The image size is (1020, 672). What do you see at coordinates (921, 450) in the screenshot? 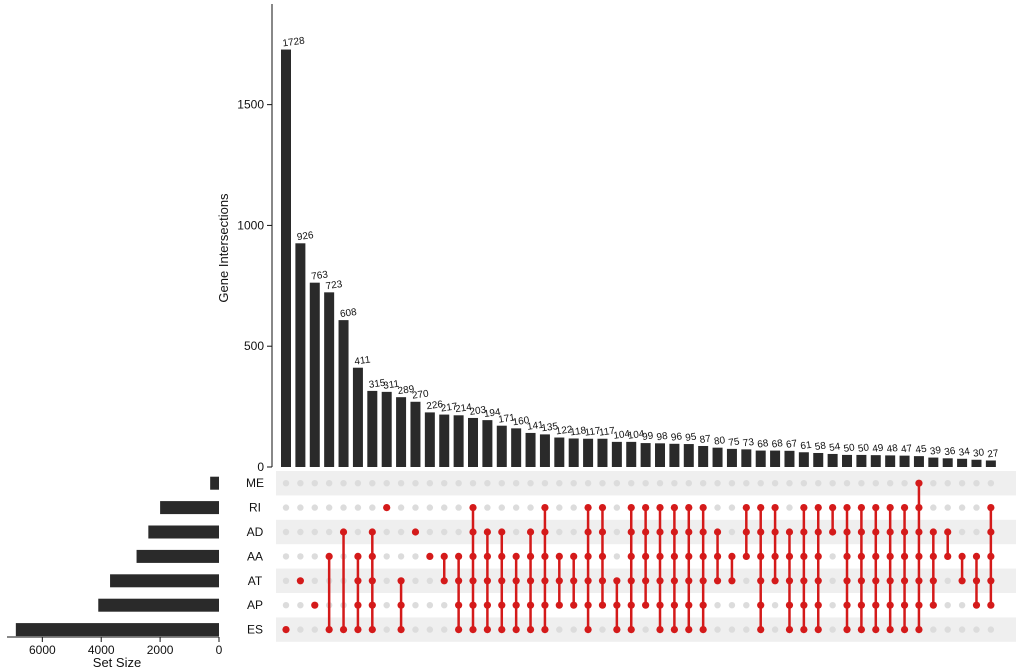
I see `intersection-bar-label: 45` at bounding box center [921, 450].